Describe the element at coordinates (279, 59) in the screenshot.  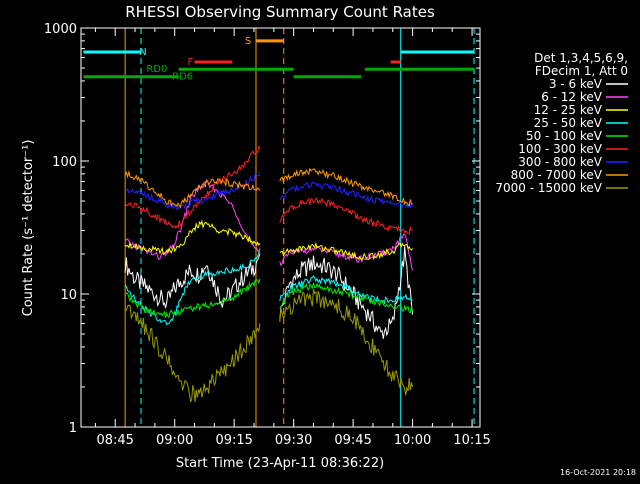
I see `flag-bars: N S F RD0 RD6` at that location.